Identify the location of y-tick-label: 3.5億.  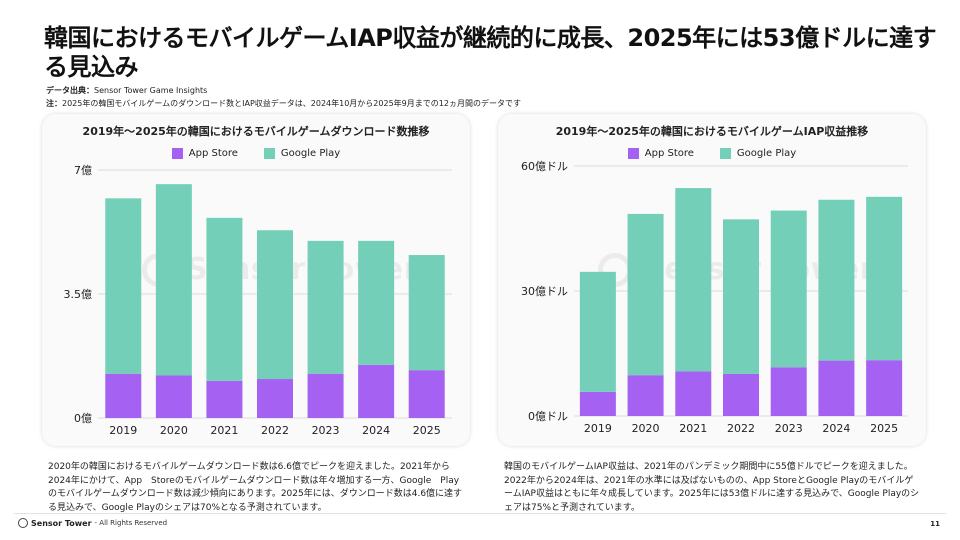
(78, 294).